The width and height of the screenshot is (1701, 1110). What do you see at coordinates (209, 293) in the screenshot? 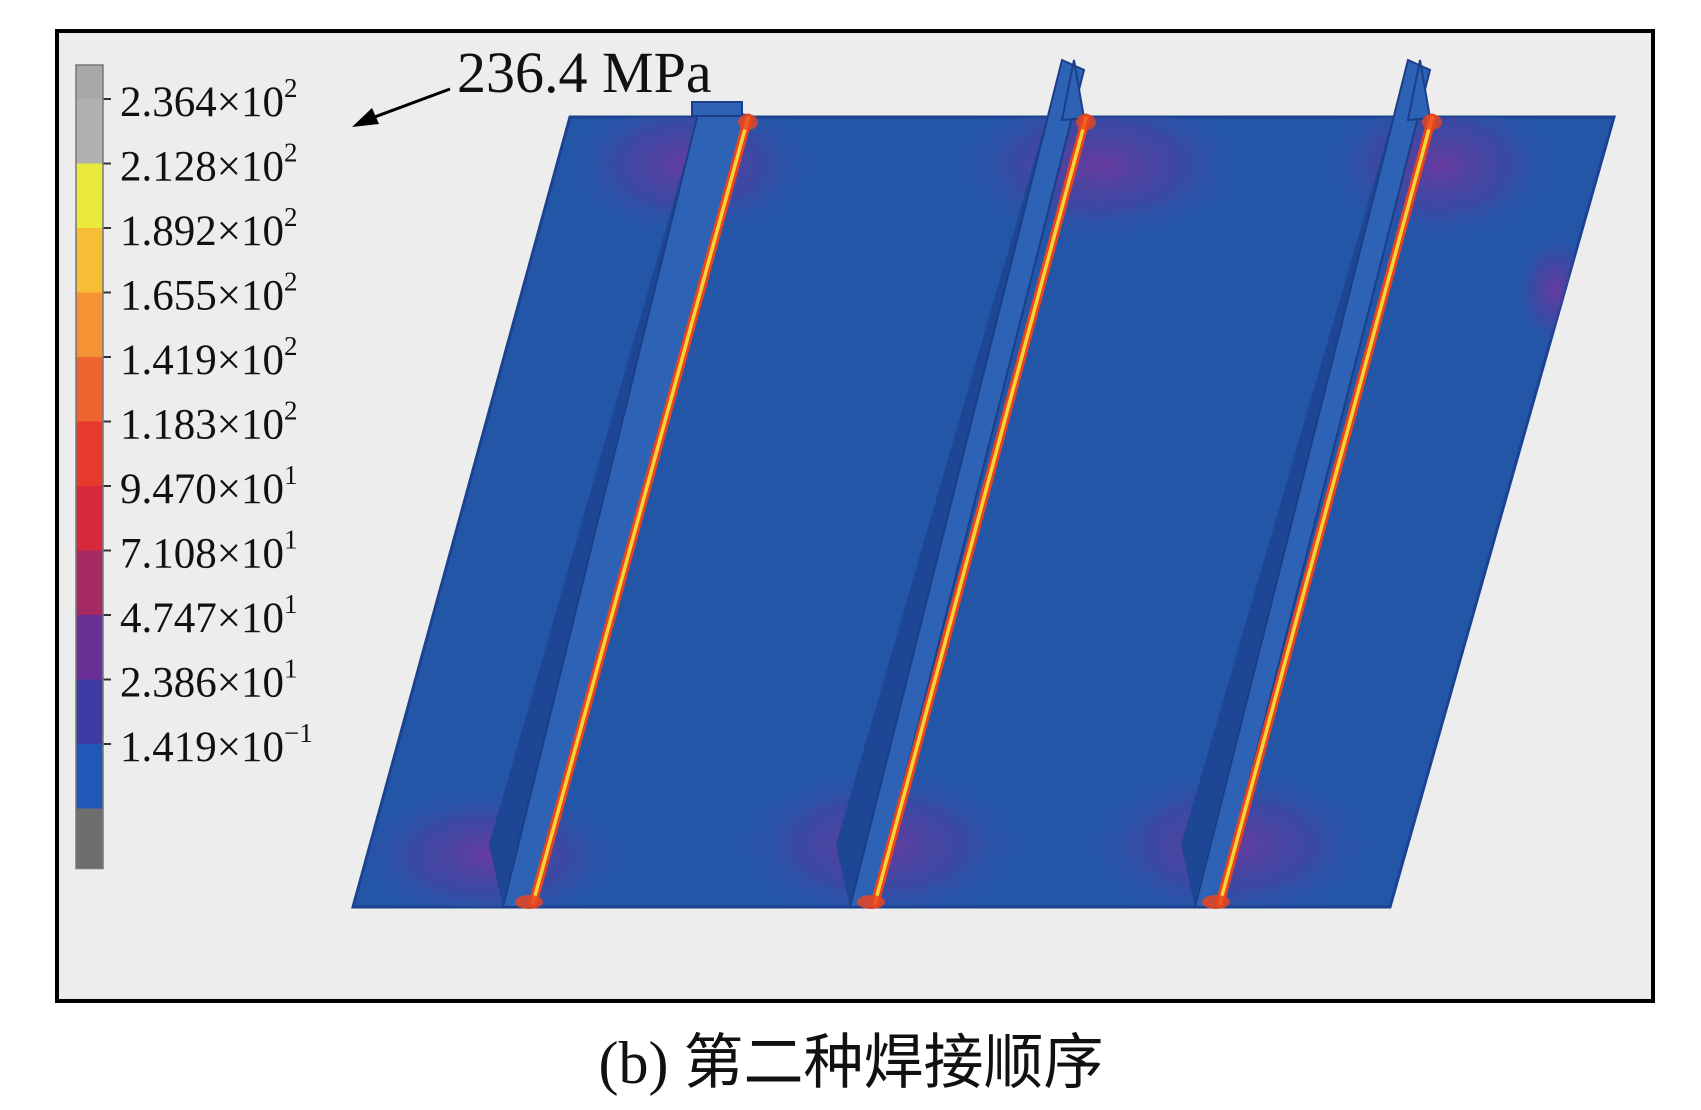
I see `legend-label: 1.655×10²` at bounding box center [209, 293].